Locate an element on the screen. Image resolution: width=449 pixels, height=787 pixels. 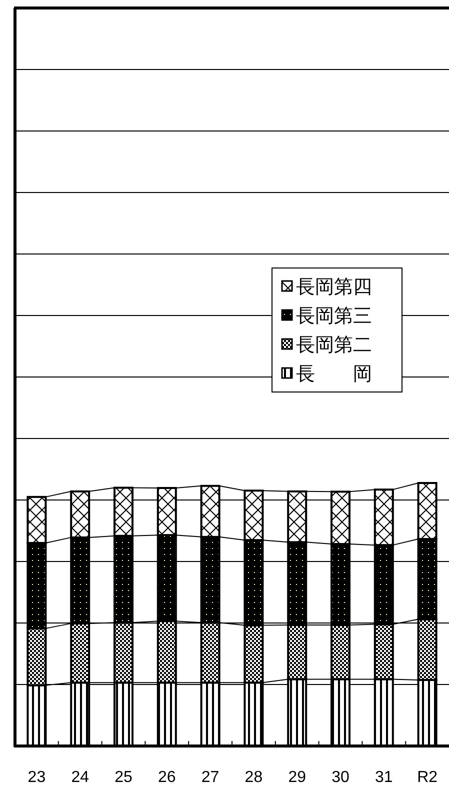
x-tick-label: 29 is located at coordinates (297, 777).